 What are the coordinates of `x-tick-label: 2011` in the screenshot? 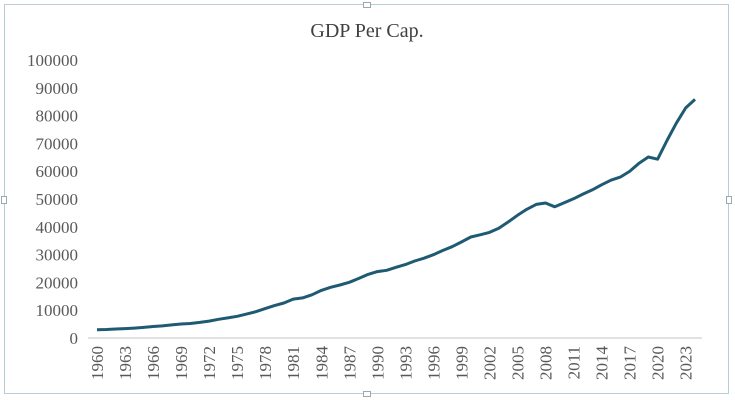 It's located at (574, 362).